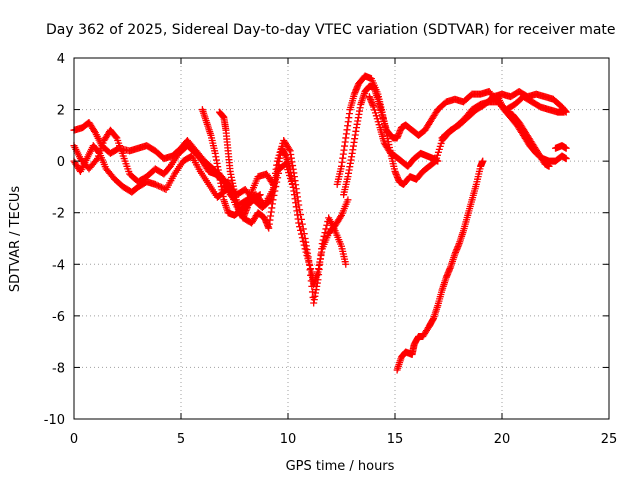  Describe the element at coordinates (54, 420) in the screenshot. I see `y-tick-label: -10` at that location.